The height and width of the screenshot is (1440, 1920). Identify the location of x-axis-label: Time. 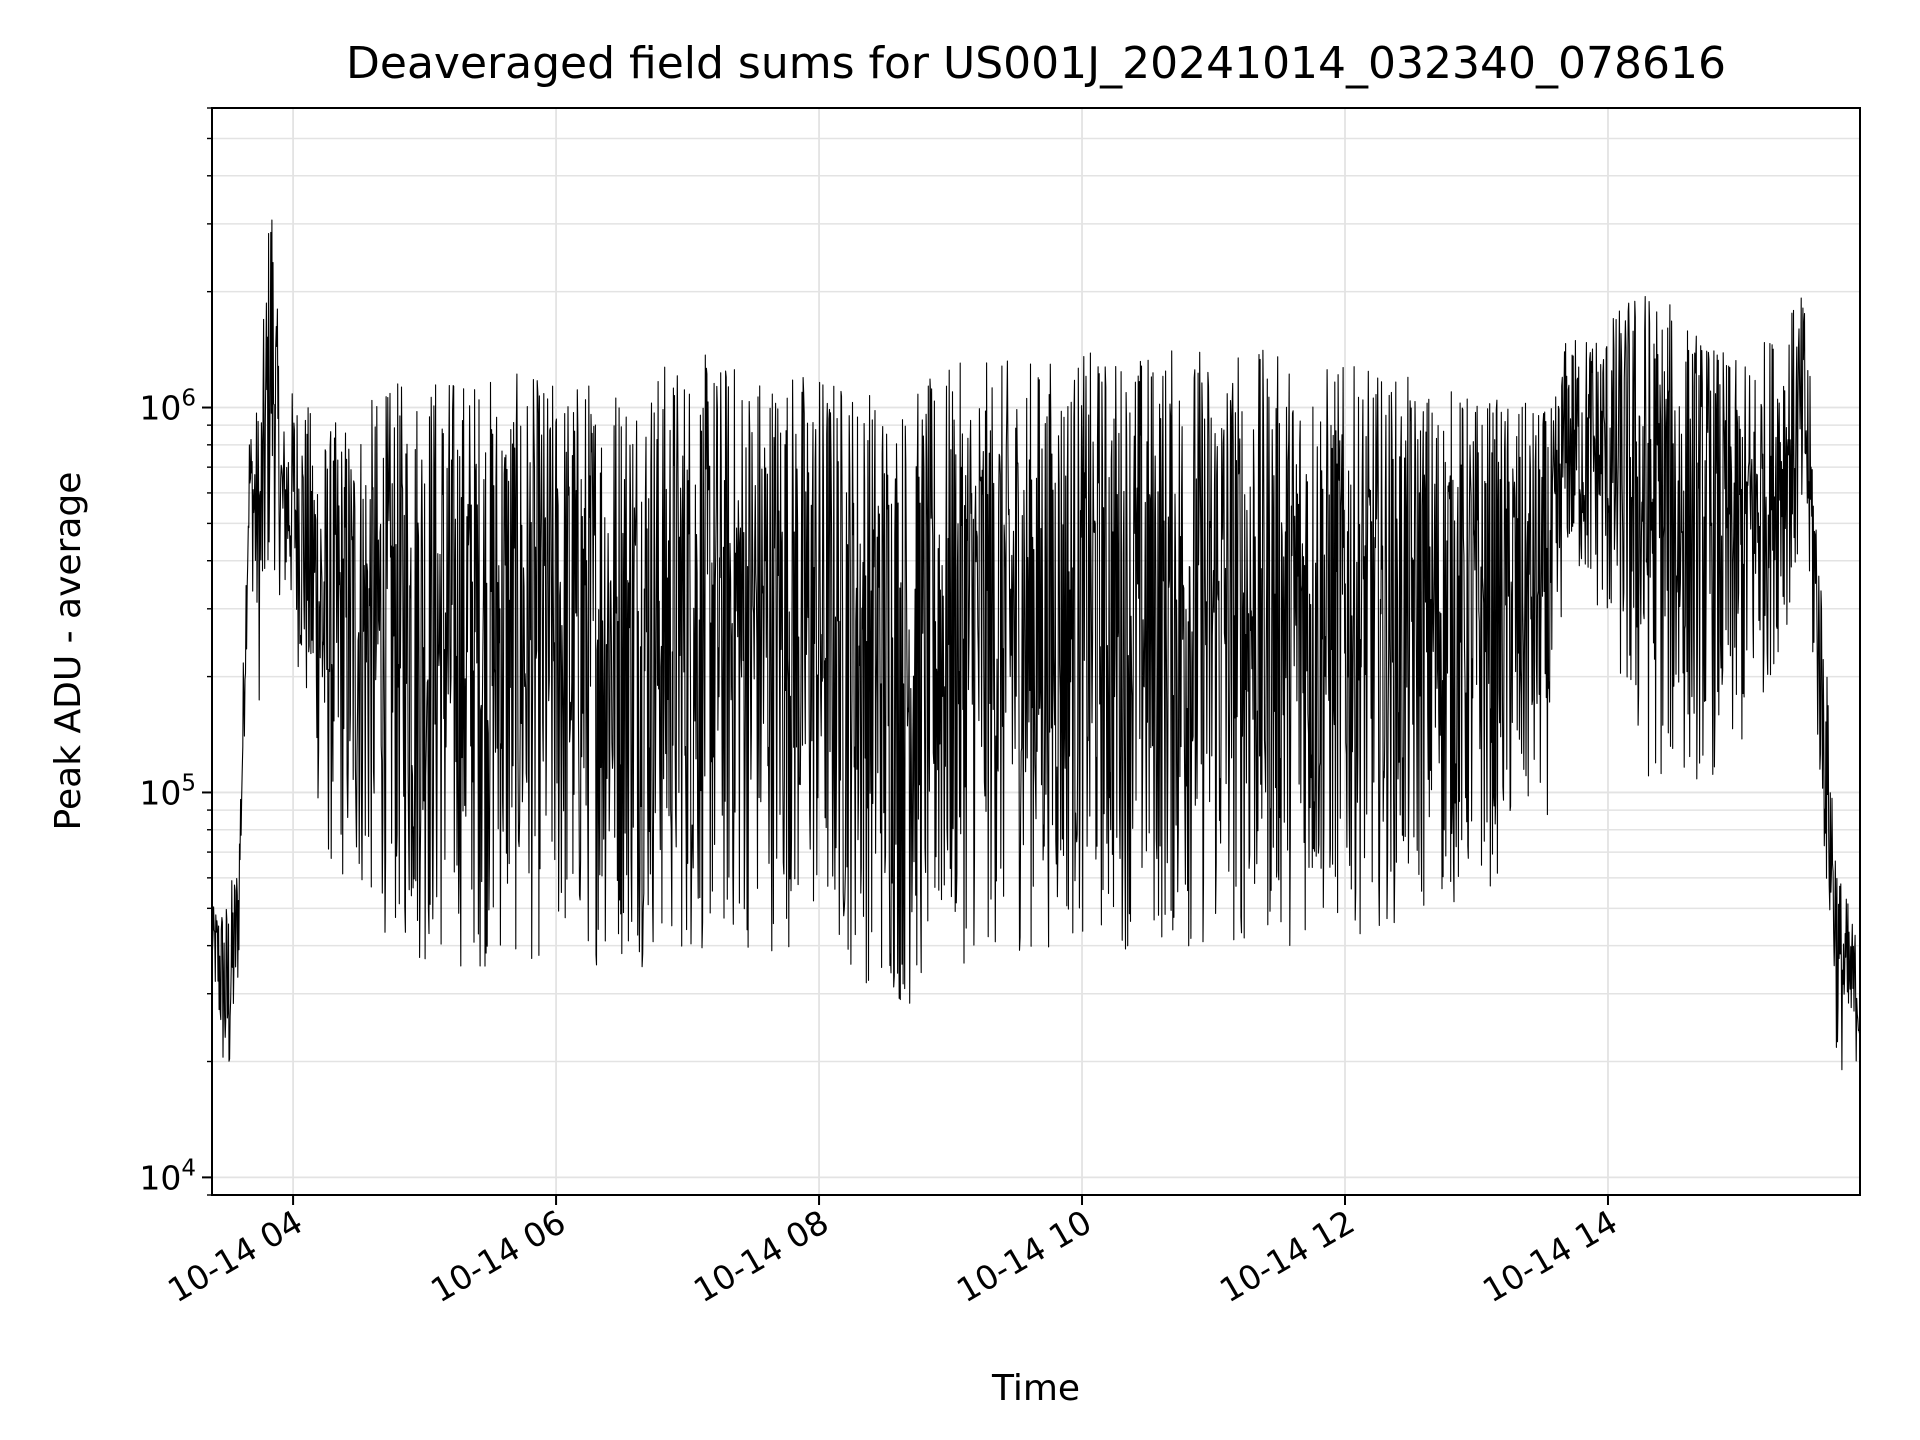
(1035, 1388).